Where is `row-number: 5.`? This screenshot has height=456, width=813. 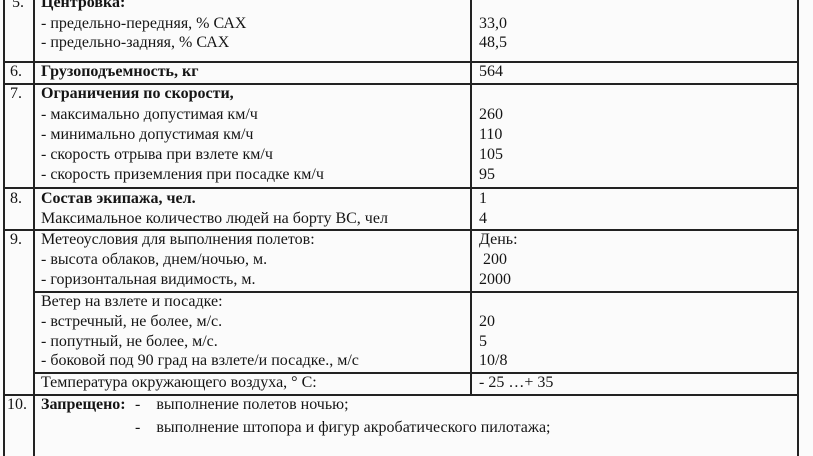
row-number: 5. is located at coordinates (18, 5).